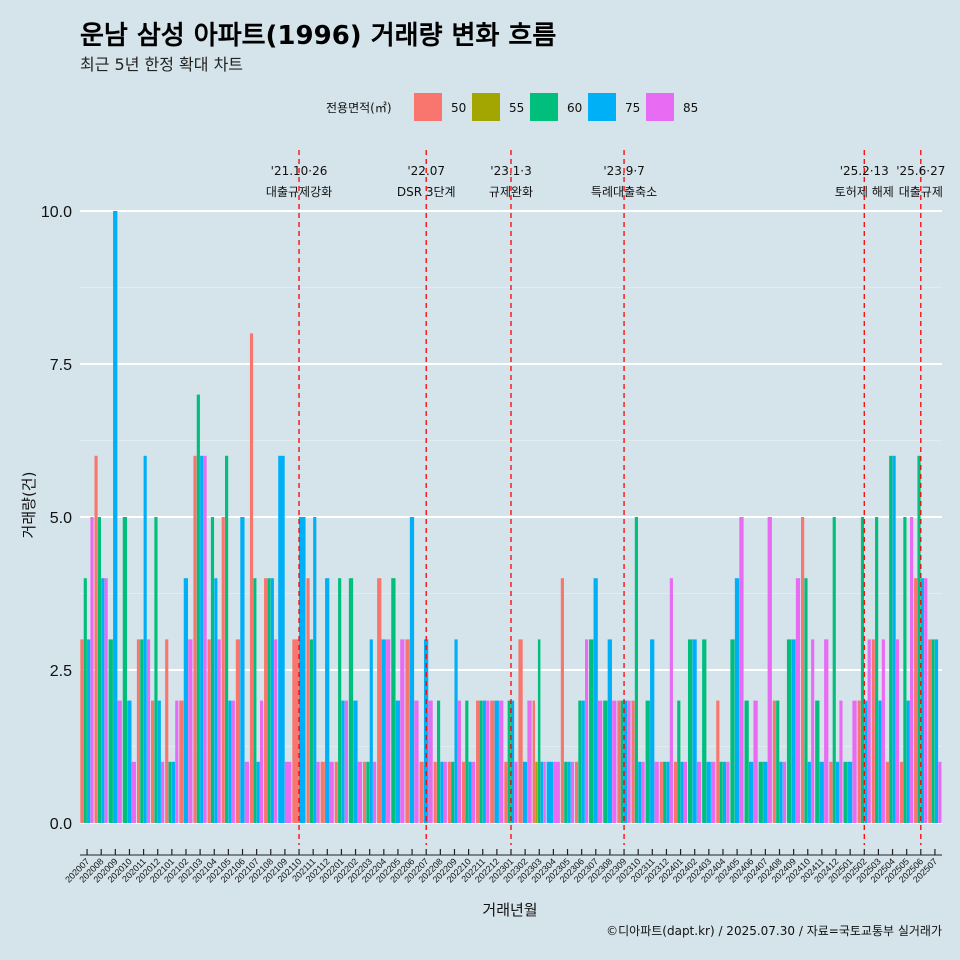 The width and height of the screenshot is (960, 960). Describe the element at coordinates (632, 108) in the screenshot. I see `legend-label-75: 75` at that location.